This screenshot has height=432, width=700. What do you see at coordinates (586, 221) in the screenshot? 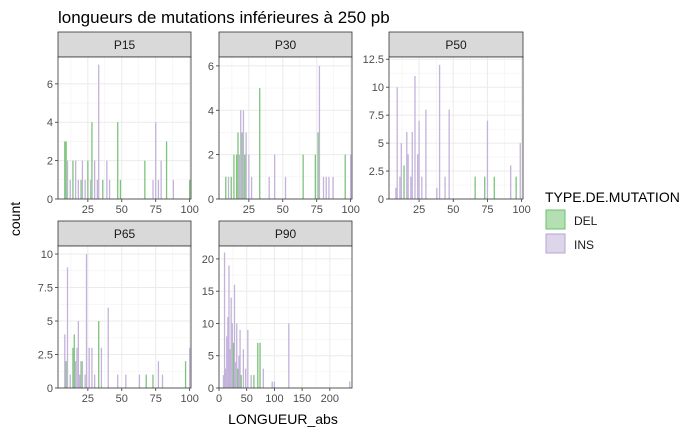
I see `legend-label-del: DEL` at bounding box center [586, 221].